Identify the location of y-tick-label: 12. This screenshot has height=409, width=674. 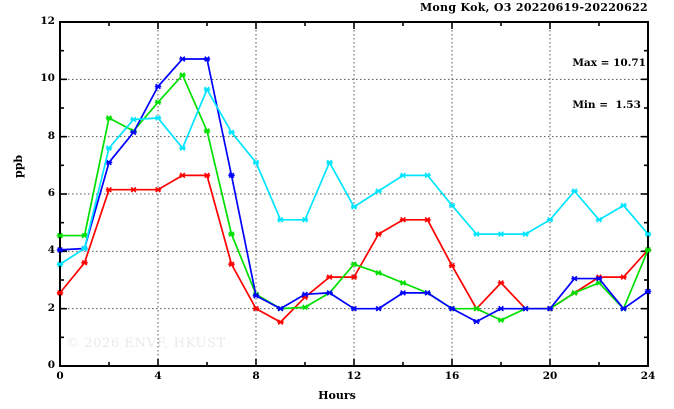
(47, 21).